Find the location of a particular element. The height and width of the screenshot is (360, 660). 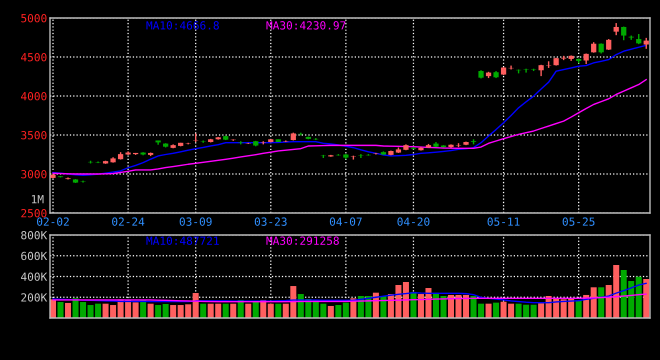

y-tick-label: 600K is located at coordinates (34, 256).